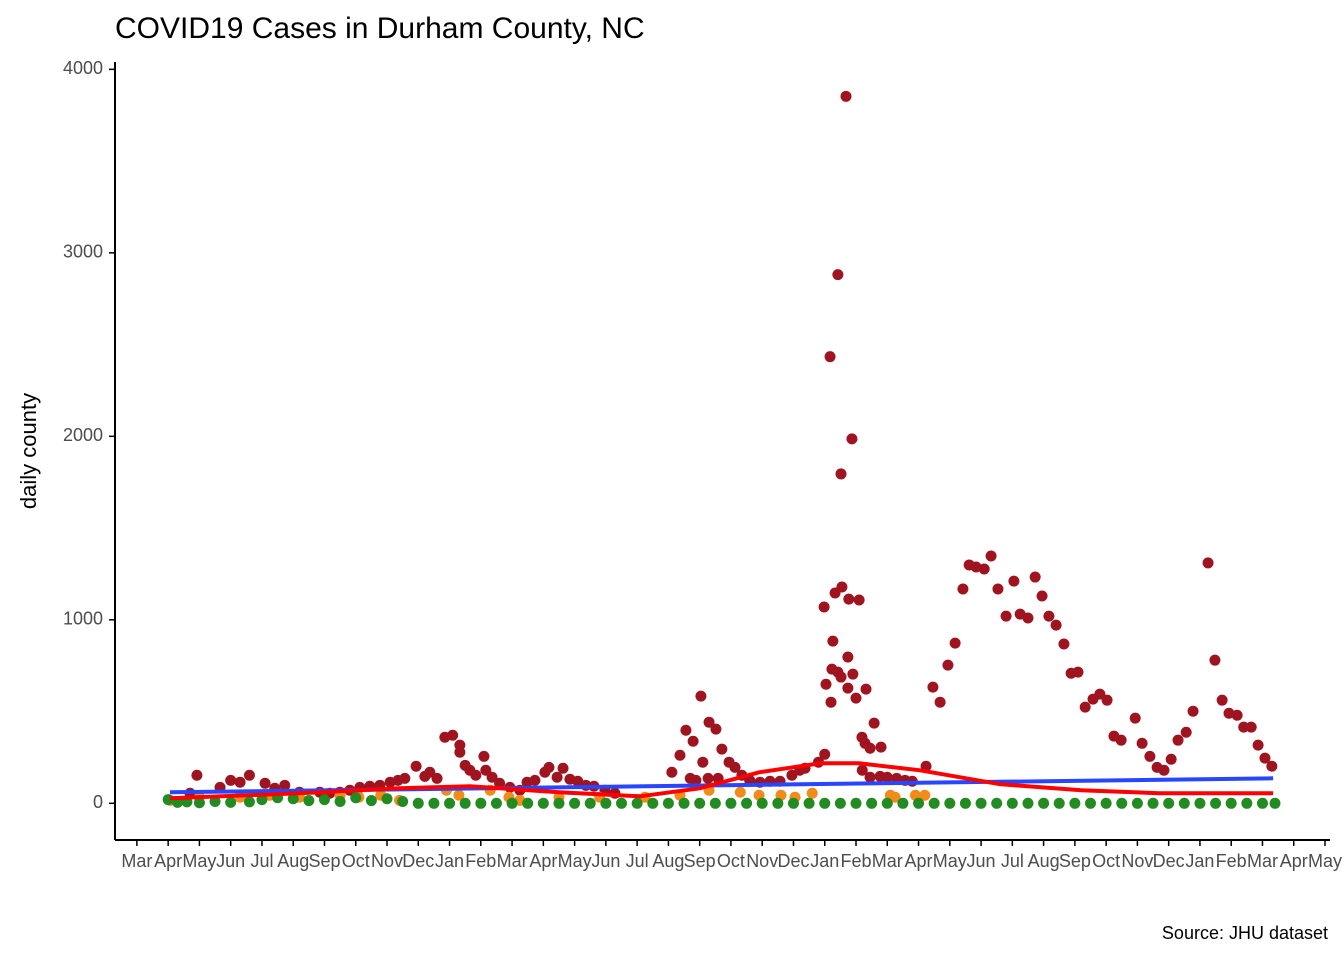  What do you see at coordinates (950, 861) in the screenshot?
I see `x-tick-label: May` at bounding box center [950, 861].